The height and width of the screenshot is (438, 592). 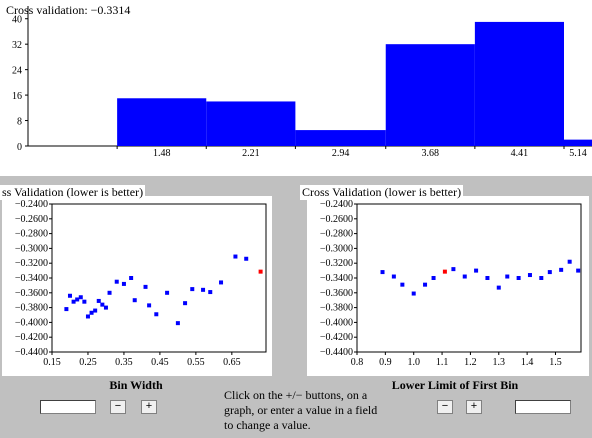 I want to click on bin-width-y-tick-label: −0.3400, so click(x=31, y=278).